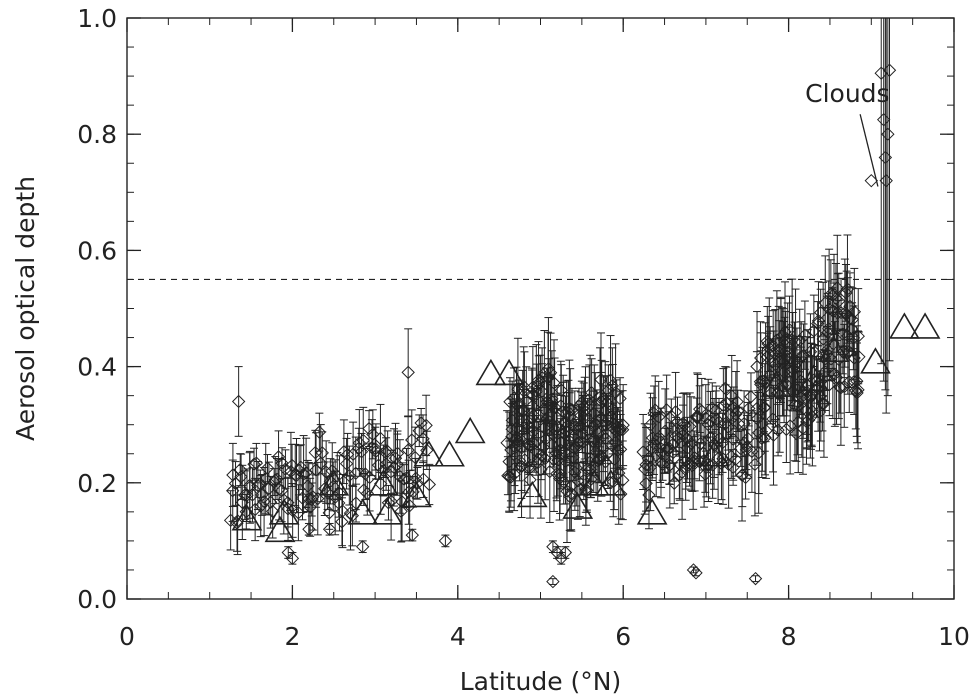 Image resolution: width=974 pixels, height=697 pixels. I want to click on x-tick-label: 10, so click(954, 636).